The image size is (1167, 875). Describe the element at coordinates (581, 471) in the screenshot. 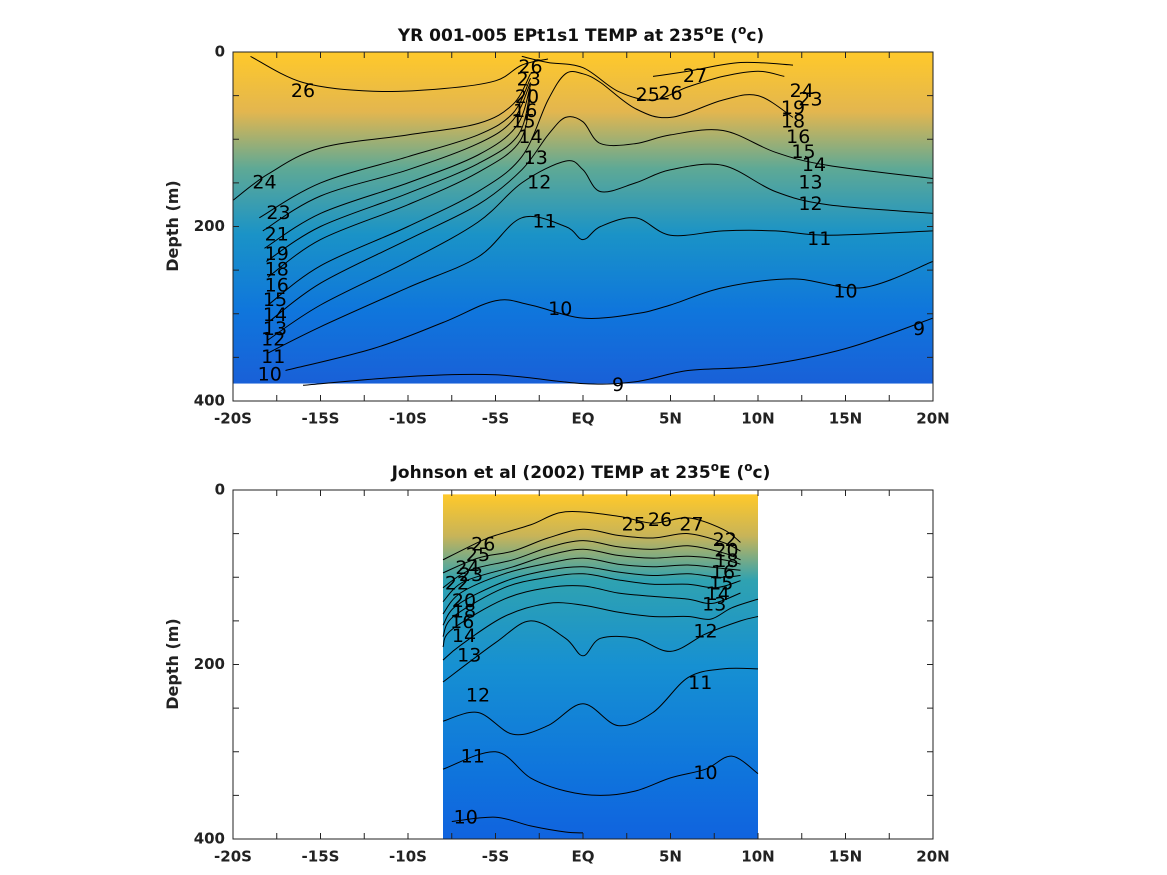

I see `bottom-panel-title: Johnson et al (2002) TEMP at 235oE (oc)` at that location.